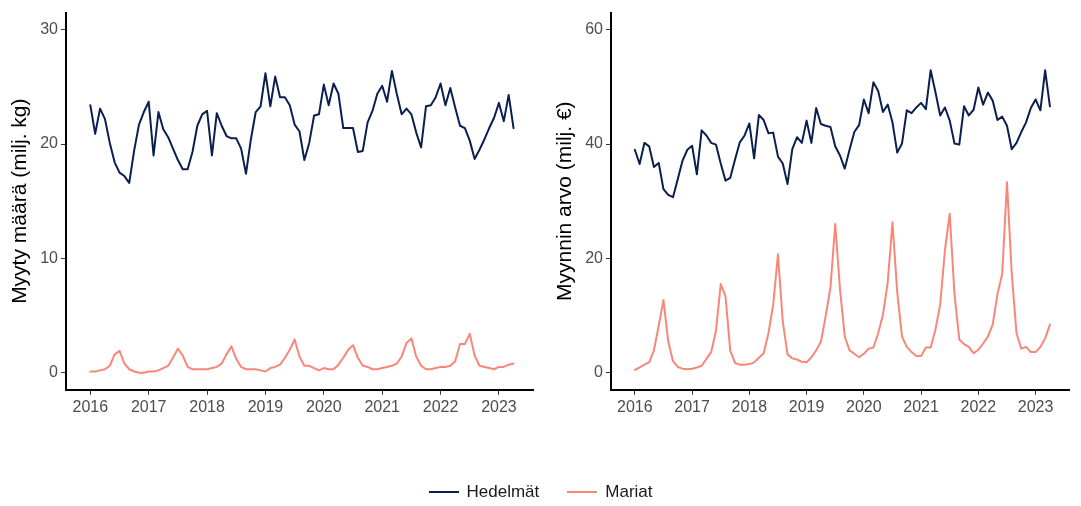 Image resolution: width=1081 pixels, height=506 pixels. I want to click on legend-label: Hedelmät, so click(503, 492).